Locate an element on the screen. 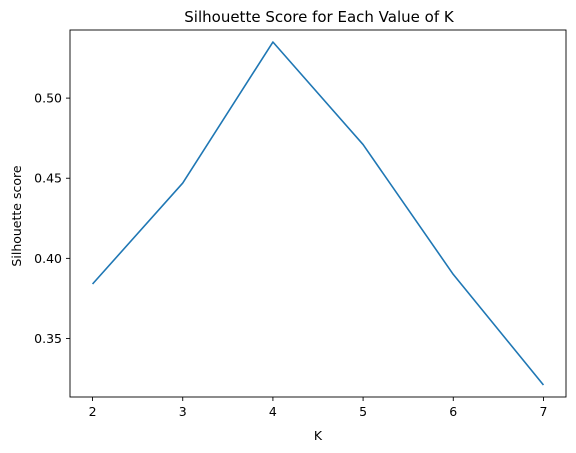 This screenshot has width=576, height=453. x-tick-label-7: 7 is located at coordinates (543, 411).